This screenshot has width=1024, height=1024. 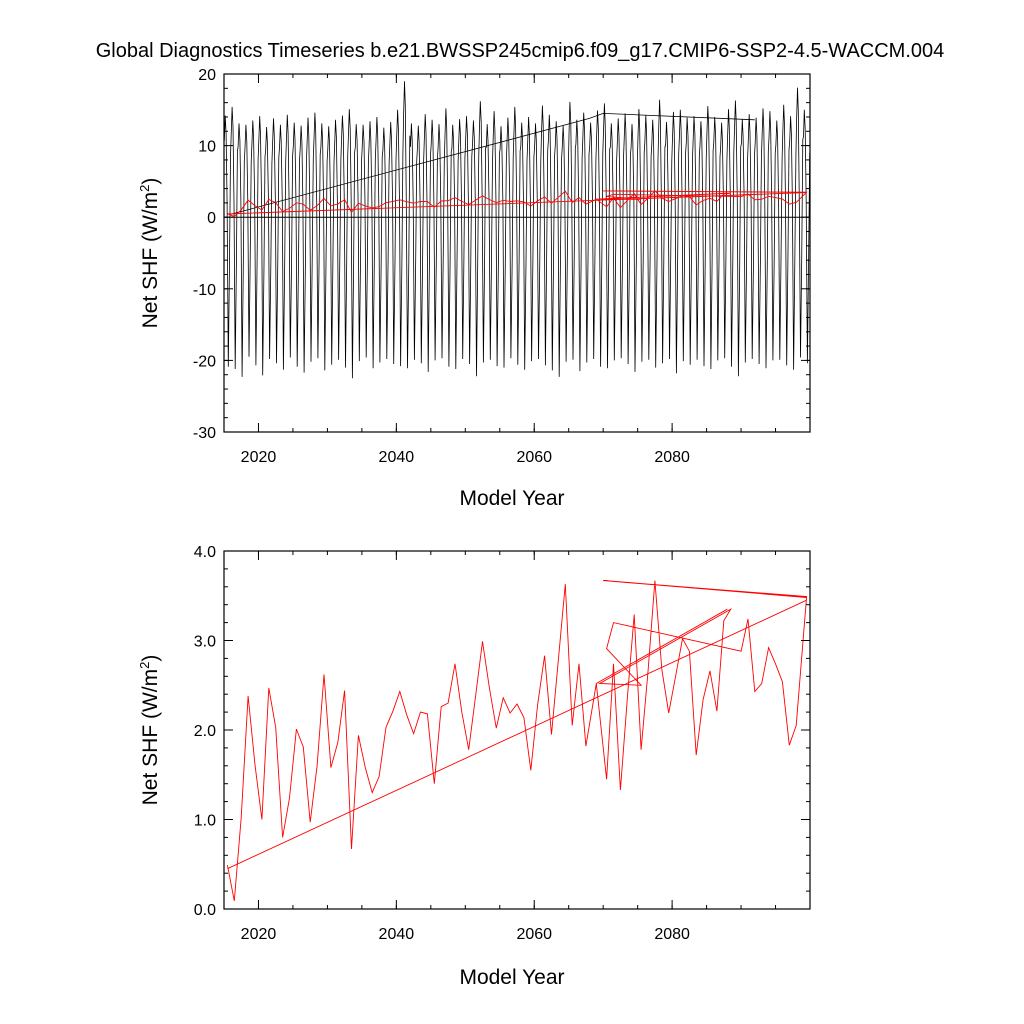 I want to click on top-y-tick-label: -20, so click(x=204, y=361).